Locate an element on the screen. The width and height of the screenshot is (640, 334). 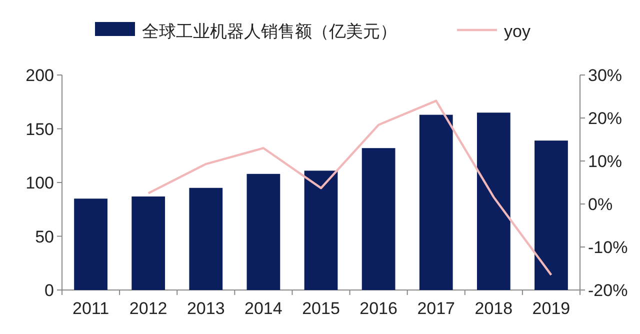
y2-tick-label: -20% is located at coordinates (608, 290).